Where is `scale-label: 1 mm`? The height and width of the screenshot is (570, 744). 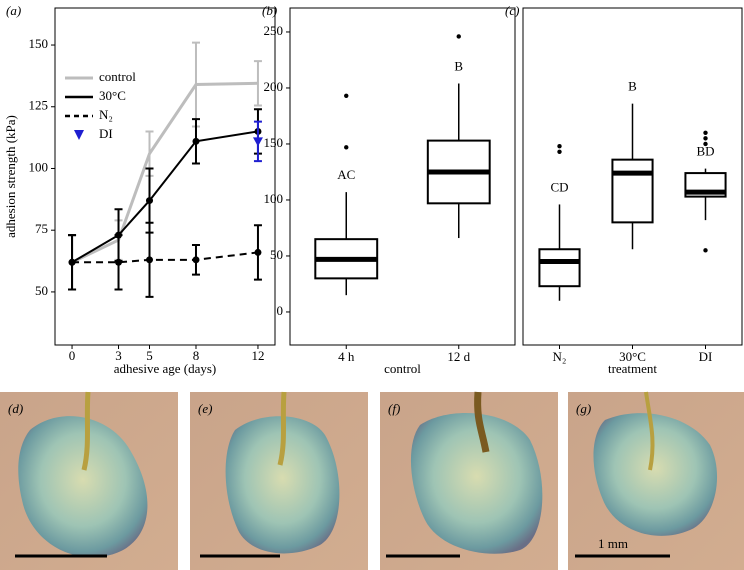
scale-label: 1 mm is located at coordinates (613, 543).